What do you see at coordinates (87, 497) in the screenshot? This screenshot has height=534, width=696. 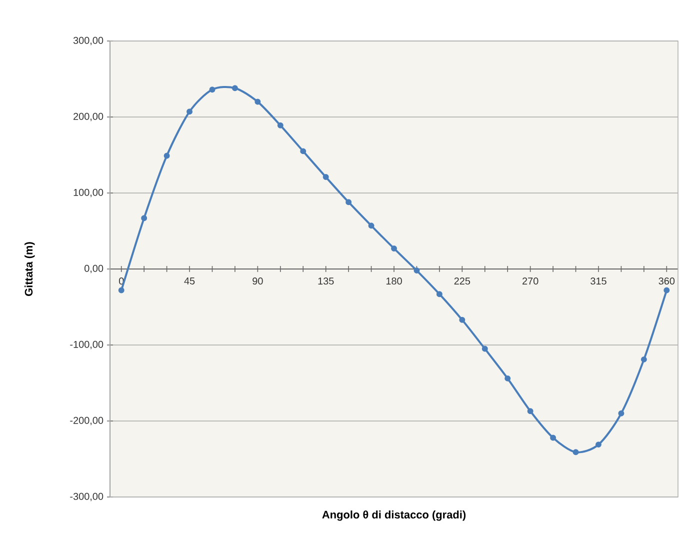 I see `y-tick-label: -300,00` at bounding box center [87, 497].